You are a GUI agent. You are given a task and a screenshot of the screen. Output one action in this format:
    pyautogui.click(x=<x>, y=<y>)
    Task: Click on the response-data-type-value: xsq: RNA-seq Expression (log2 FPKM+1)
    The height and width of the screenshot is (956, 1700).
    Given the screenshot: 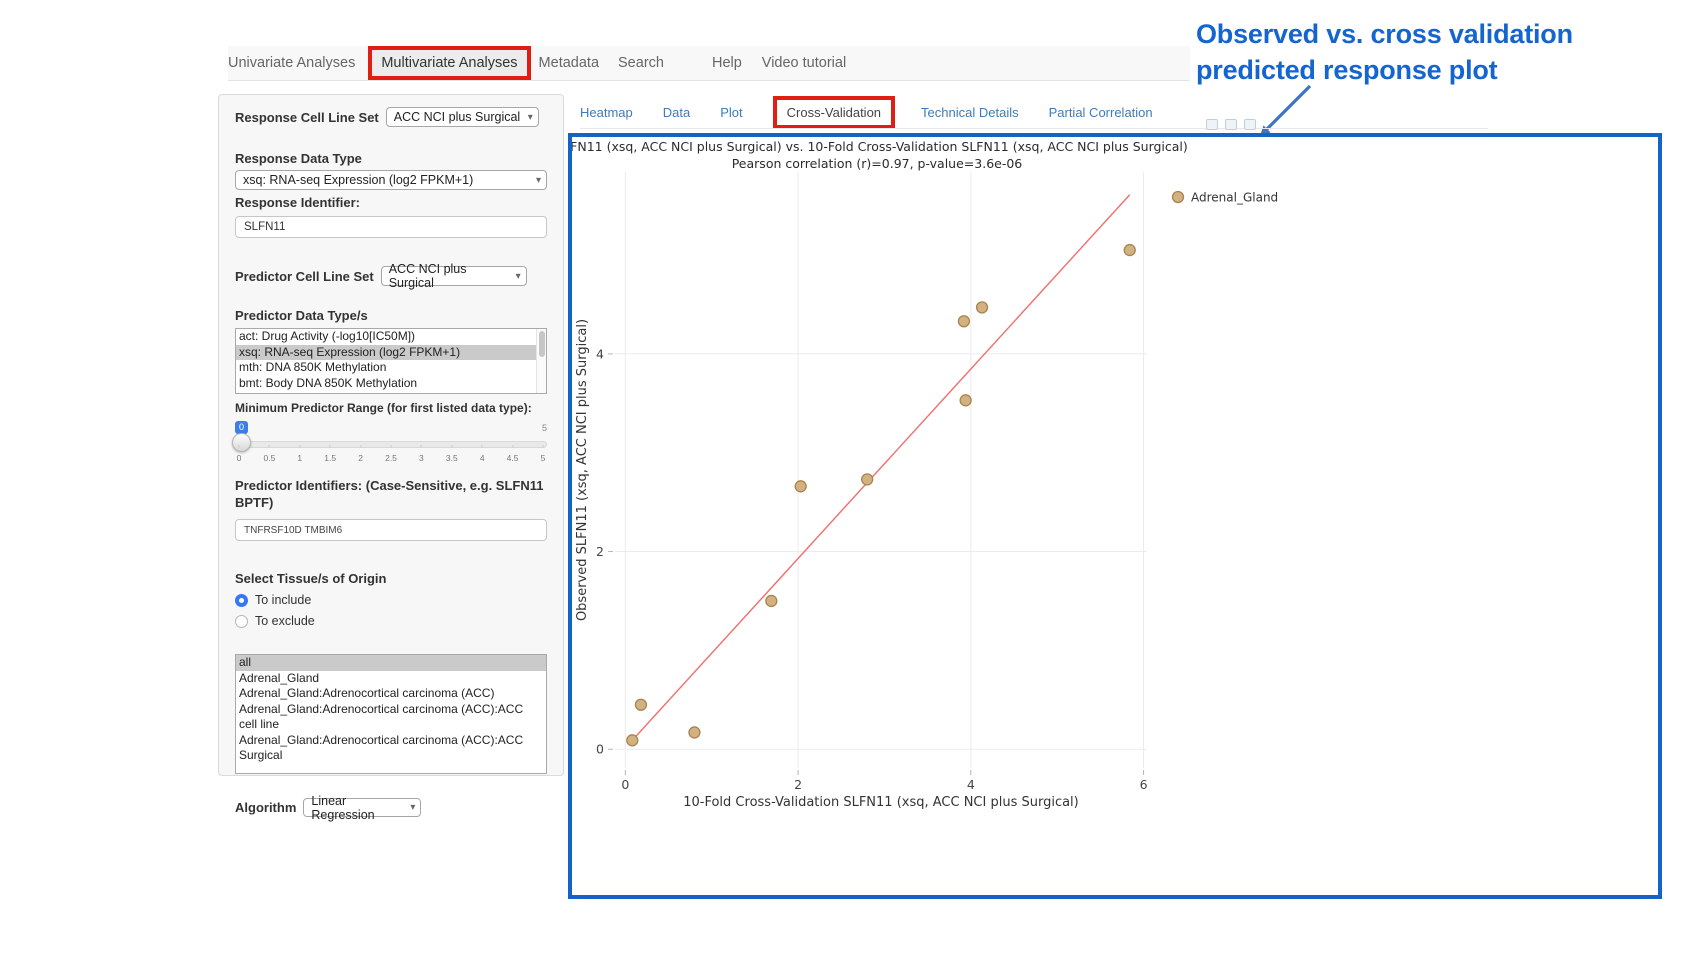 What is the action you would take?
    pyautogui.click(x=358, y=180)
    